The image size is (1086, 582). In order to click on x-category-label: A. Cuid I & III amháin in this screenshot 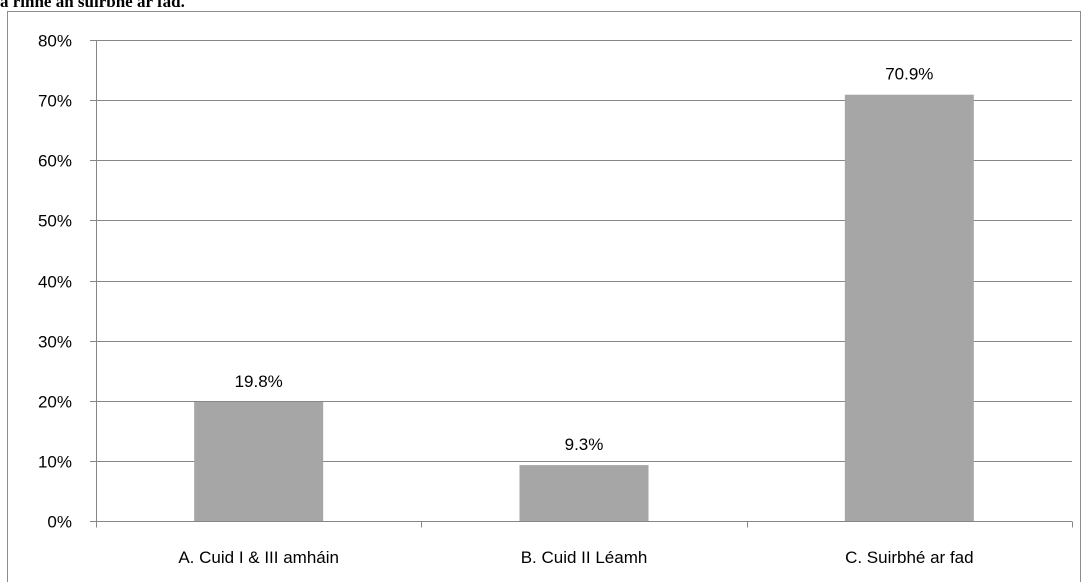, I will do `click(258, 557)`.